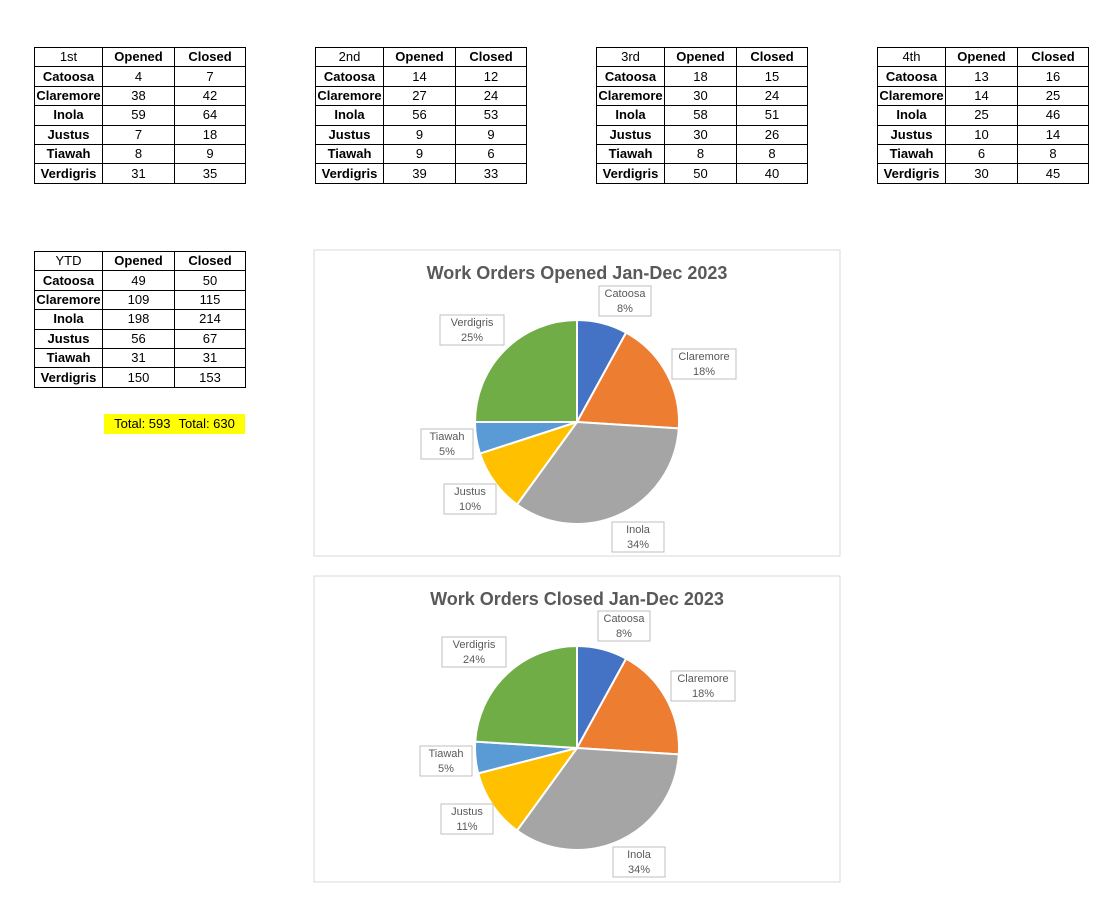  I want to click on number-cell: 214, so click(210, 319).